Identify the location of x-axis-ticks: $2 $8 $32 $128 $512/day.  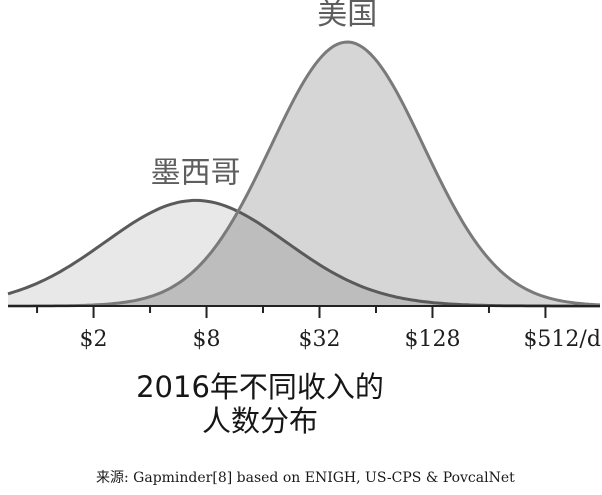
(319, 329).